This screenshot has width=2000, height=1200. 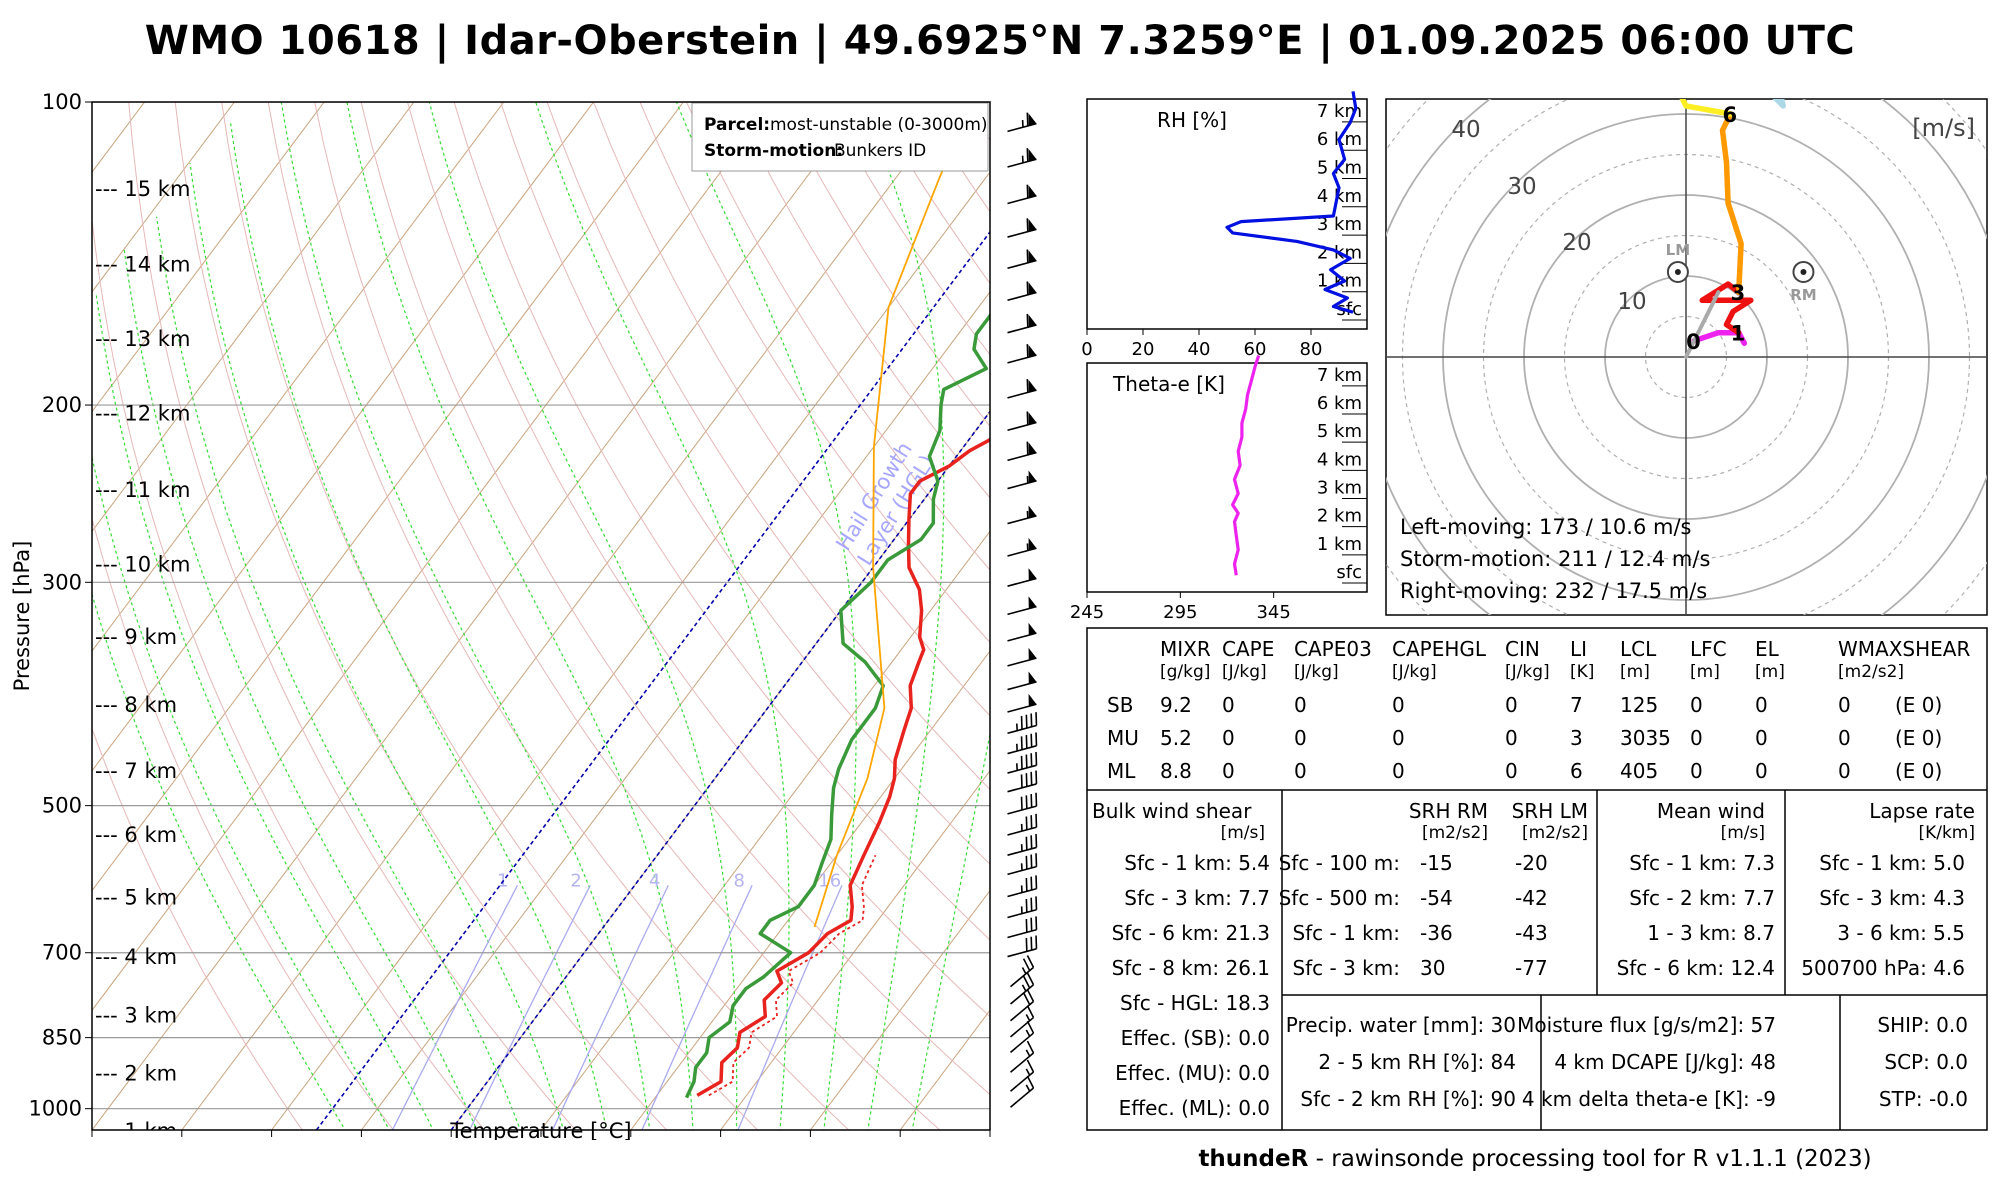 I want to click on hodograph-height-label: 9, so click(x=1754, y=75).